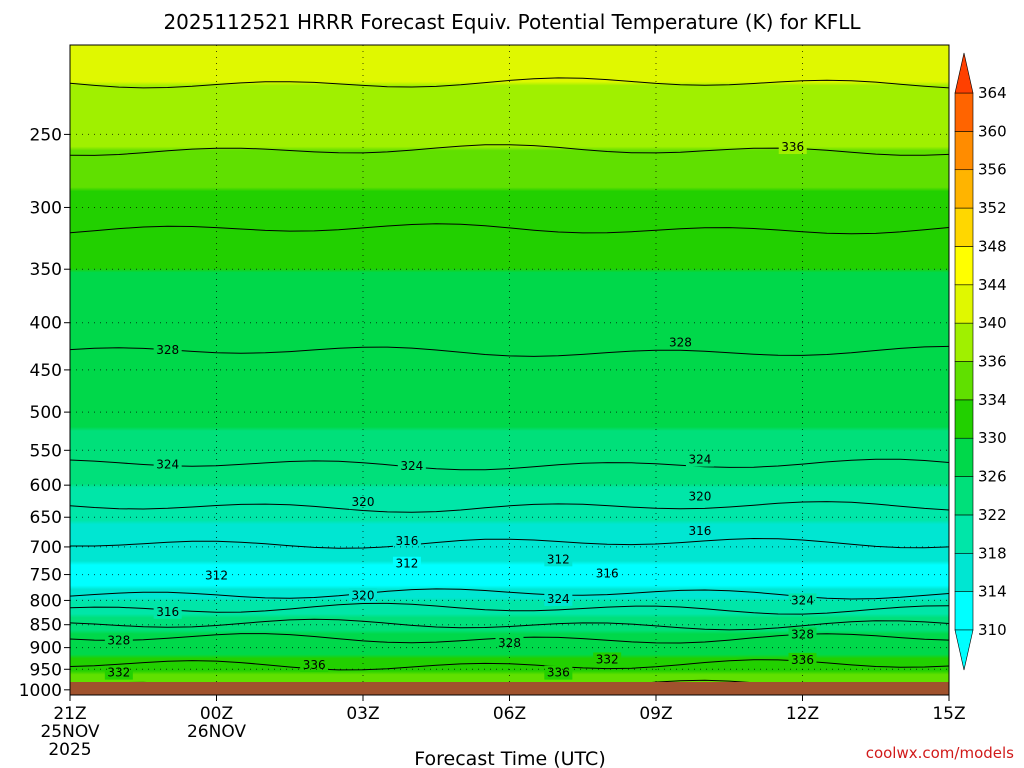  Describe the element at coordinates (46, 576) in the screenshot. I see `y-tick-label: 750` at that location.